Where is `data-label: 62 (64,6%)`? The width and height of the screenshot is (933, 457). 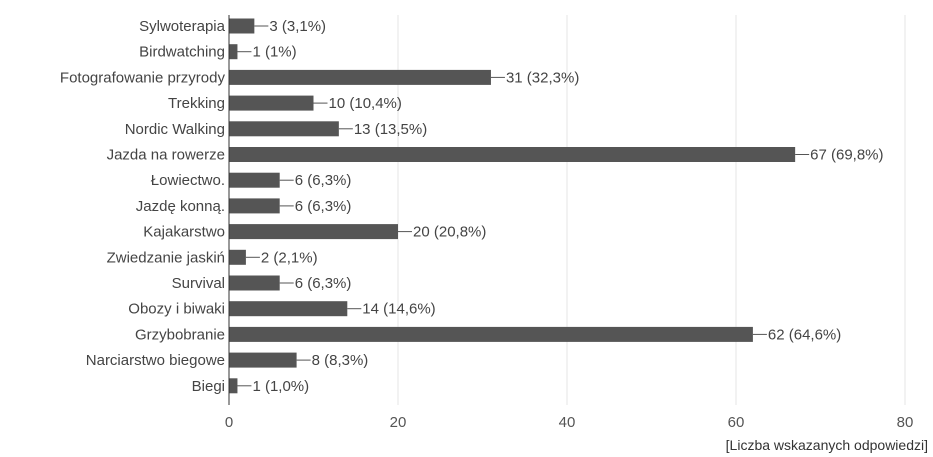 data-label: 62 (64,6%) is located at coordinates (804, 334).